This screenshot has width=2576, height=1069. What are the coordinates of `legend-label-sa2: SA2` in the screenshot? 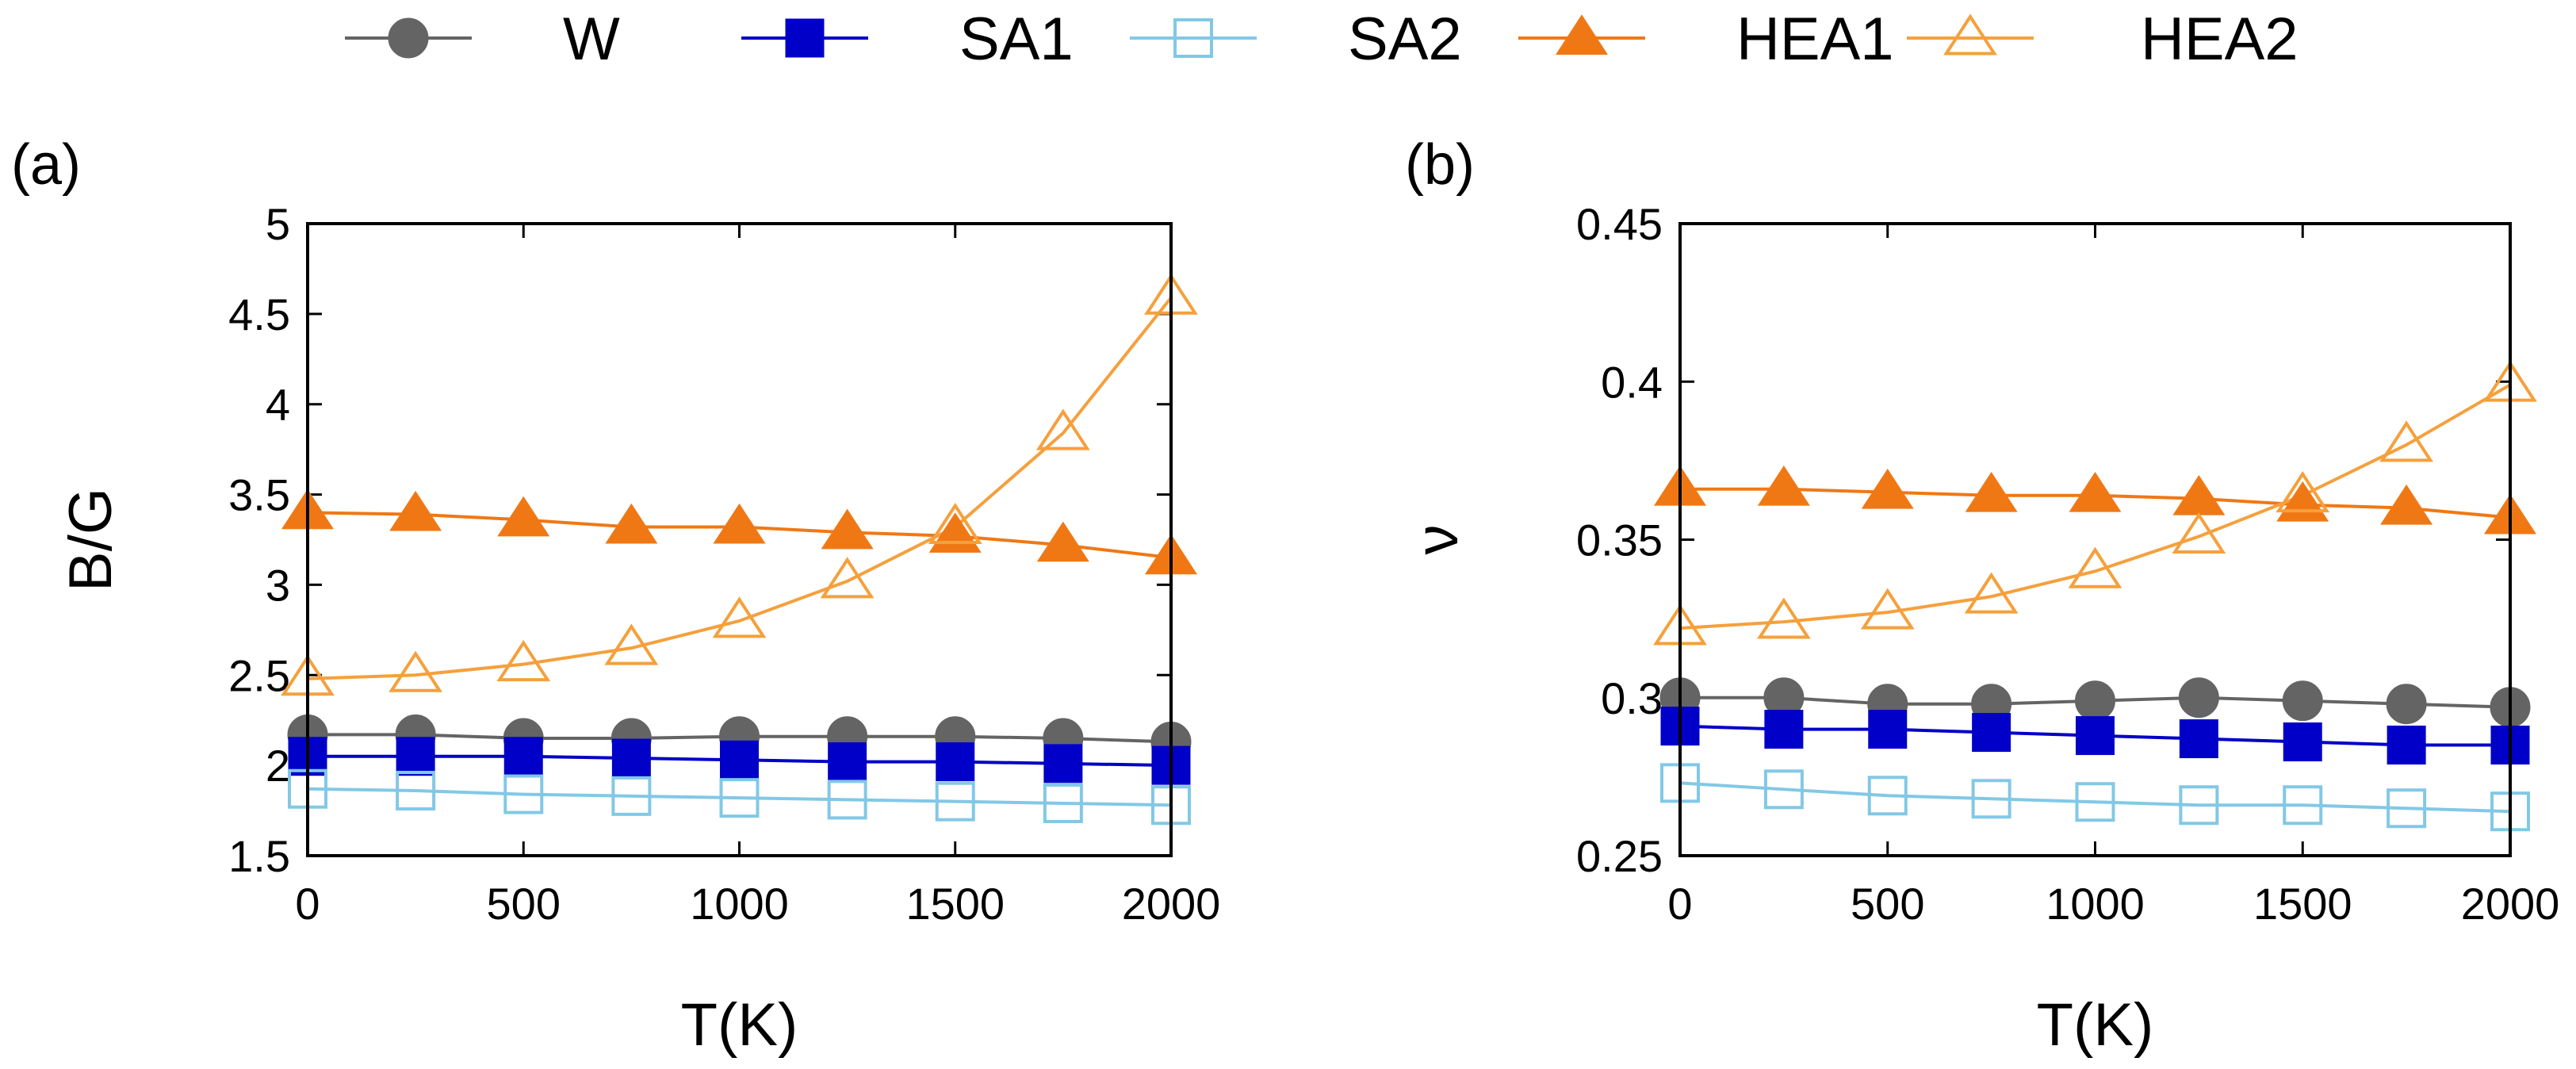 It's located at (1405, 40).